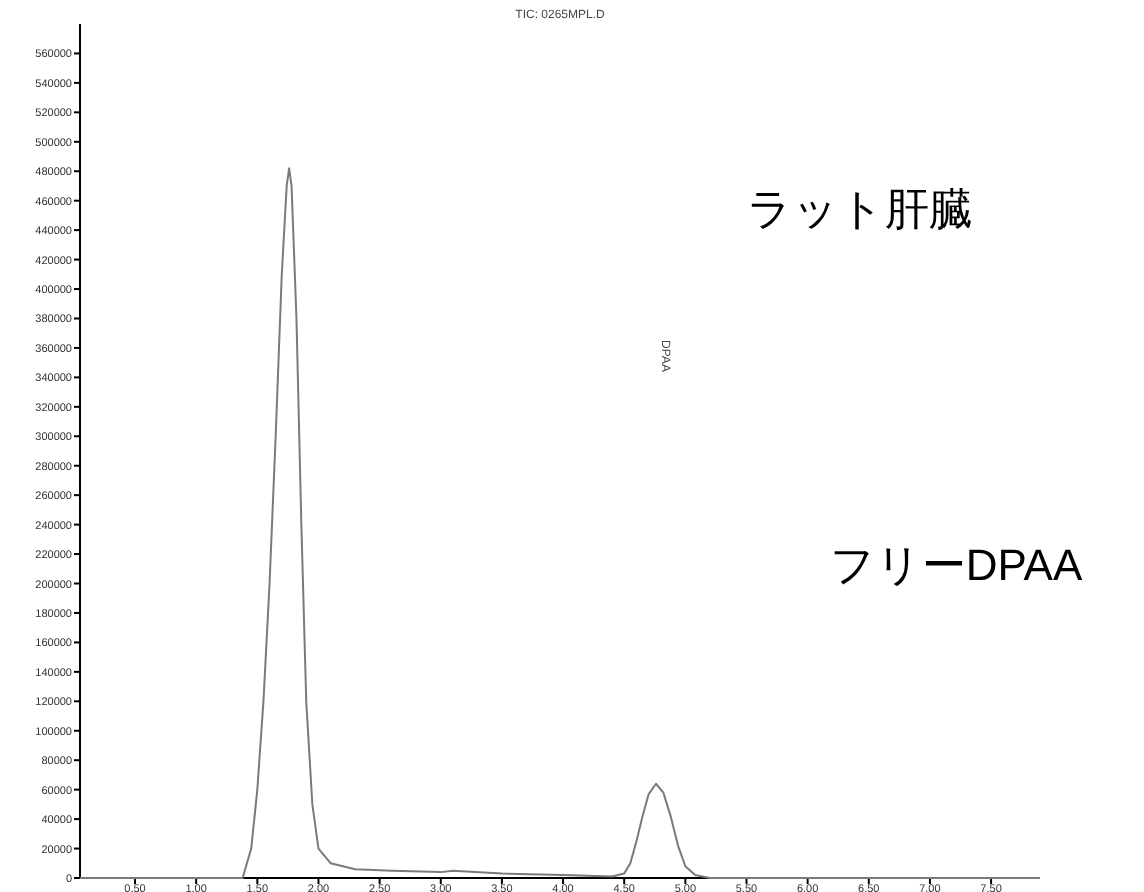 Image resolution: width=1144 pixels, height=892 pixels. Describe the element at coordinates (956, 565) in the screenshot. I see `annotation: フリーDPAA` at that location.